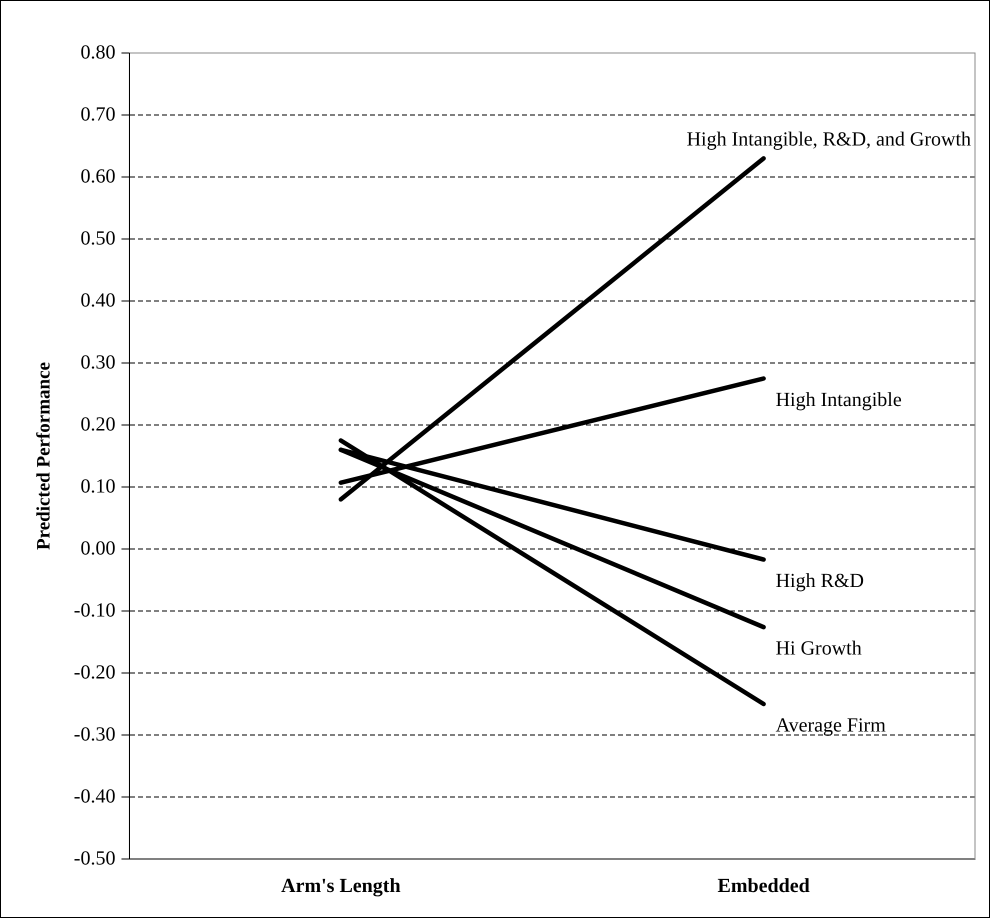 Image resolution: width=990 pixels, height=918 pixels. What do you see at coordinates (95, 734) in the screenshot?
I see `y-tick-label: -0.30` at bounding box center [95, 734].